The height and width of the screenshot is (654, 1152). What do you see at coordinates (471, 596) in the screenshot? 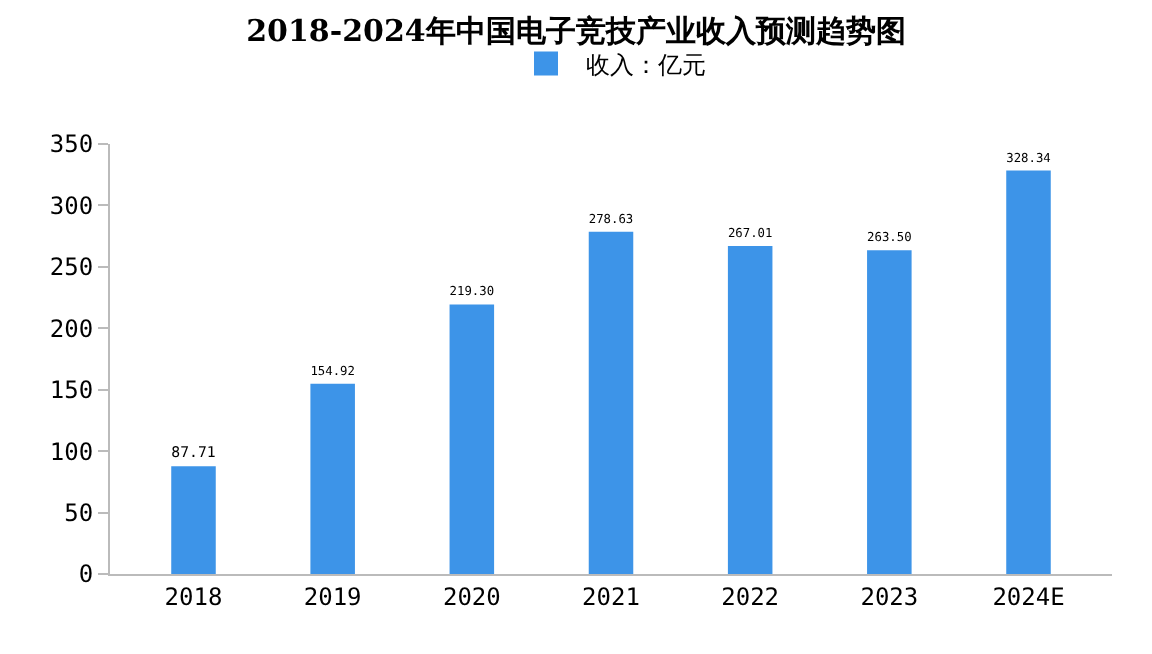
I see `x-tick-label: 2020` at bounding box center [471, 596].